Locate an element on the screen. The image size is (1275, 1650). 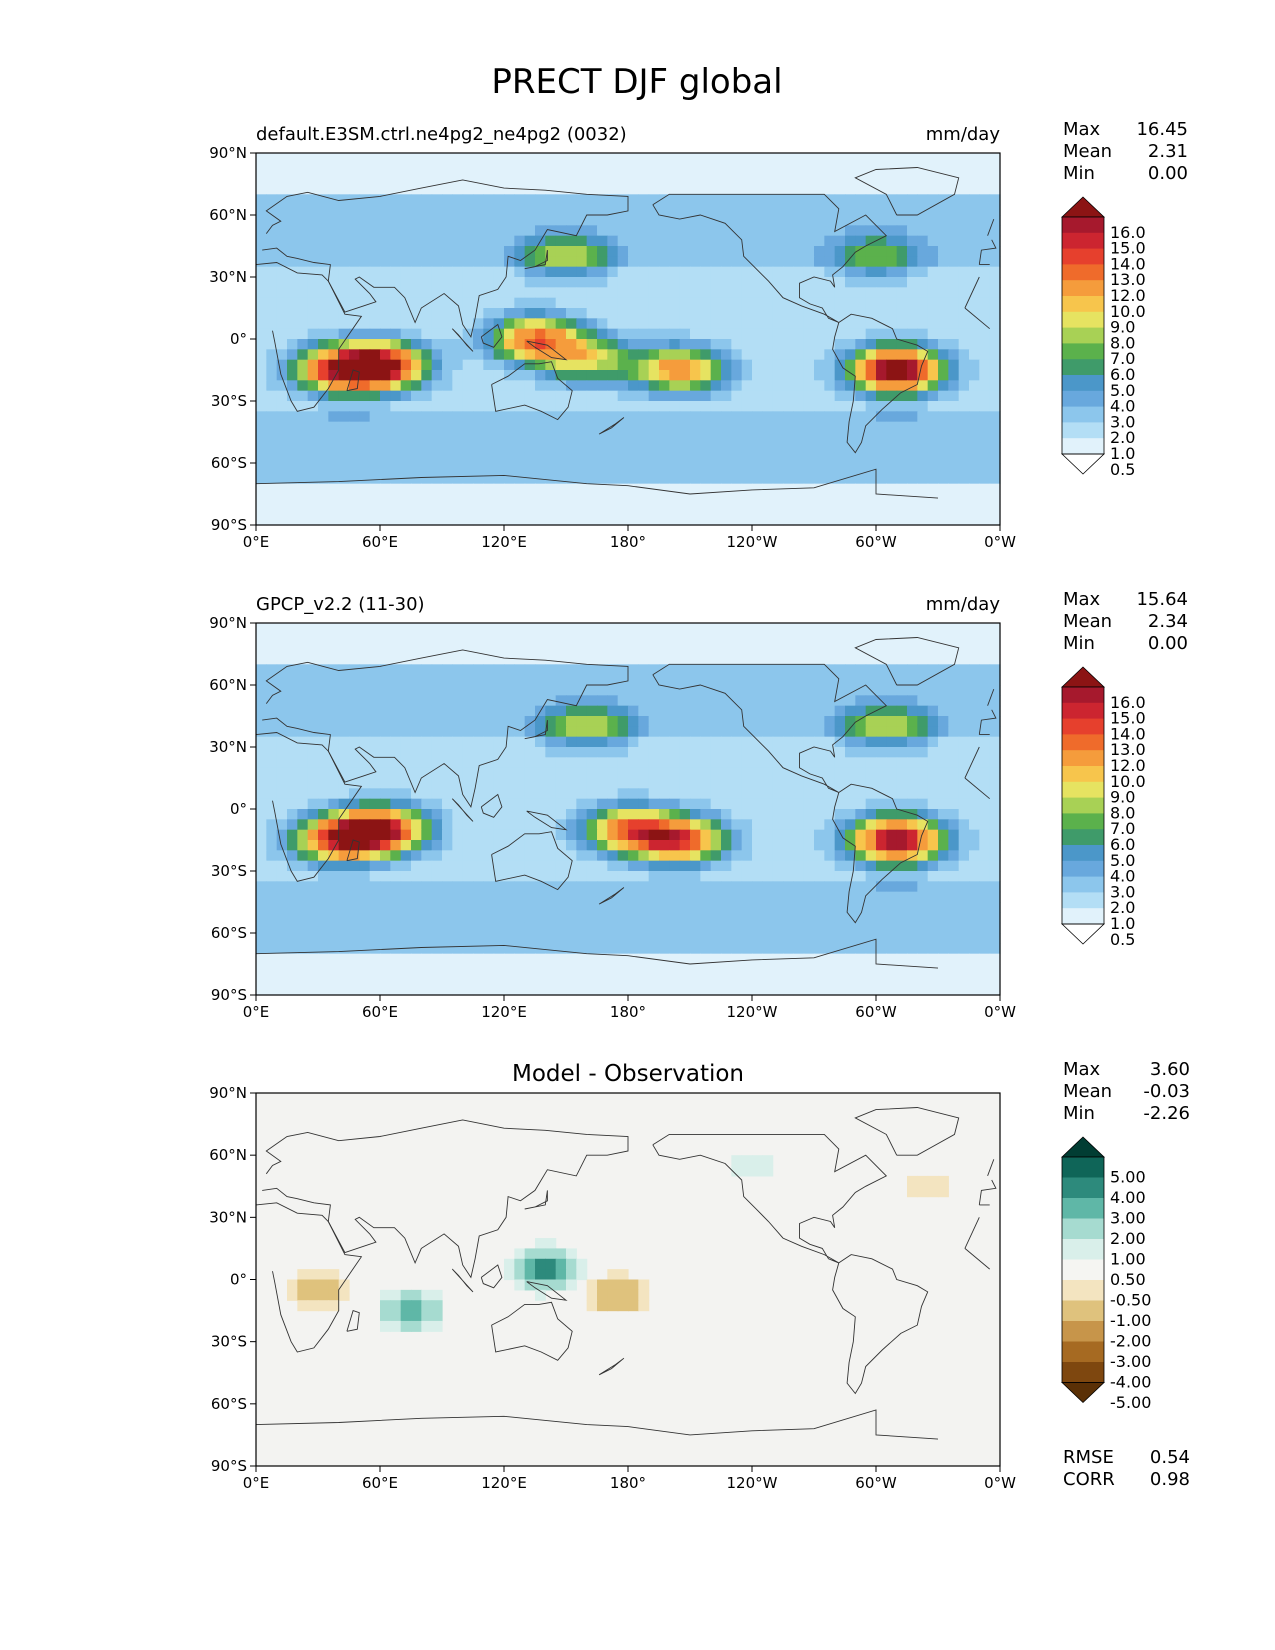
stat-value-max: 16.45 is located at coordinates (1162, 129).